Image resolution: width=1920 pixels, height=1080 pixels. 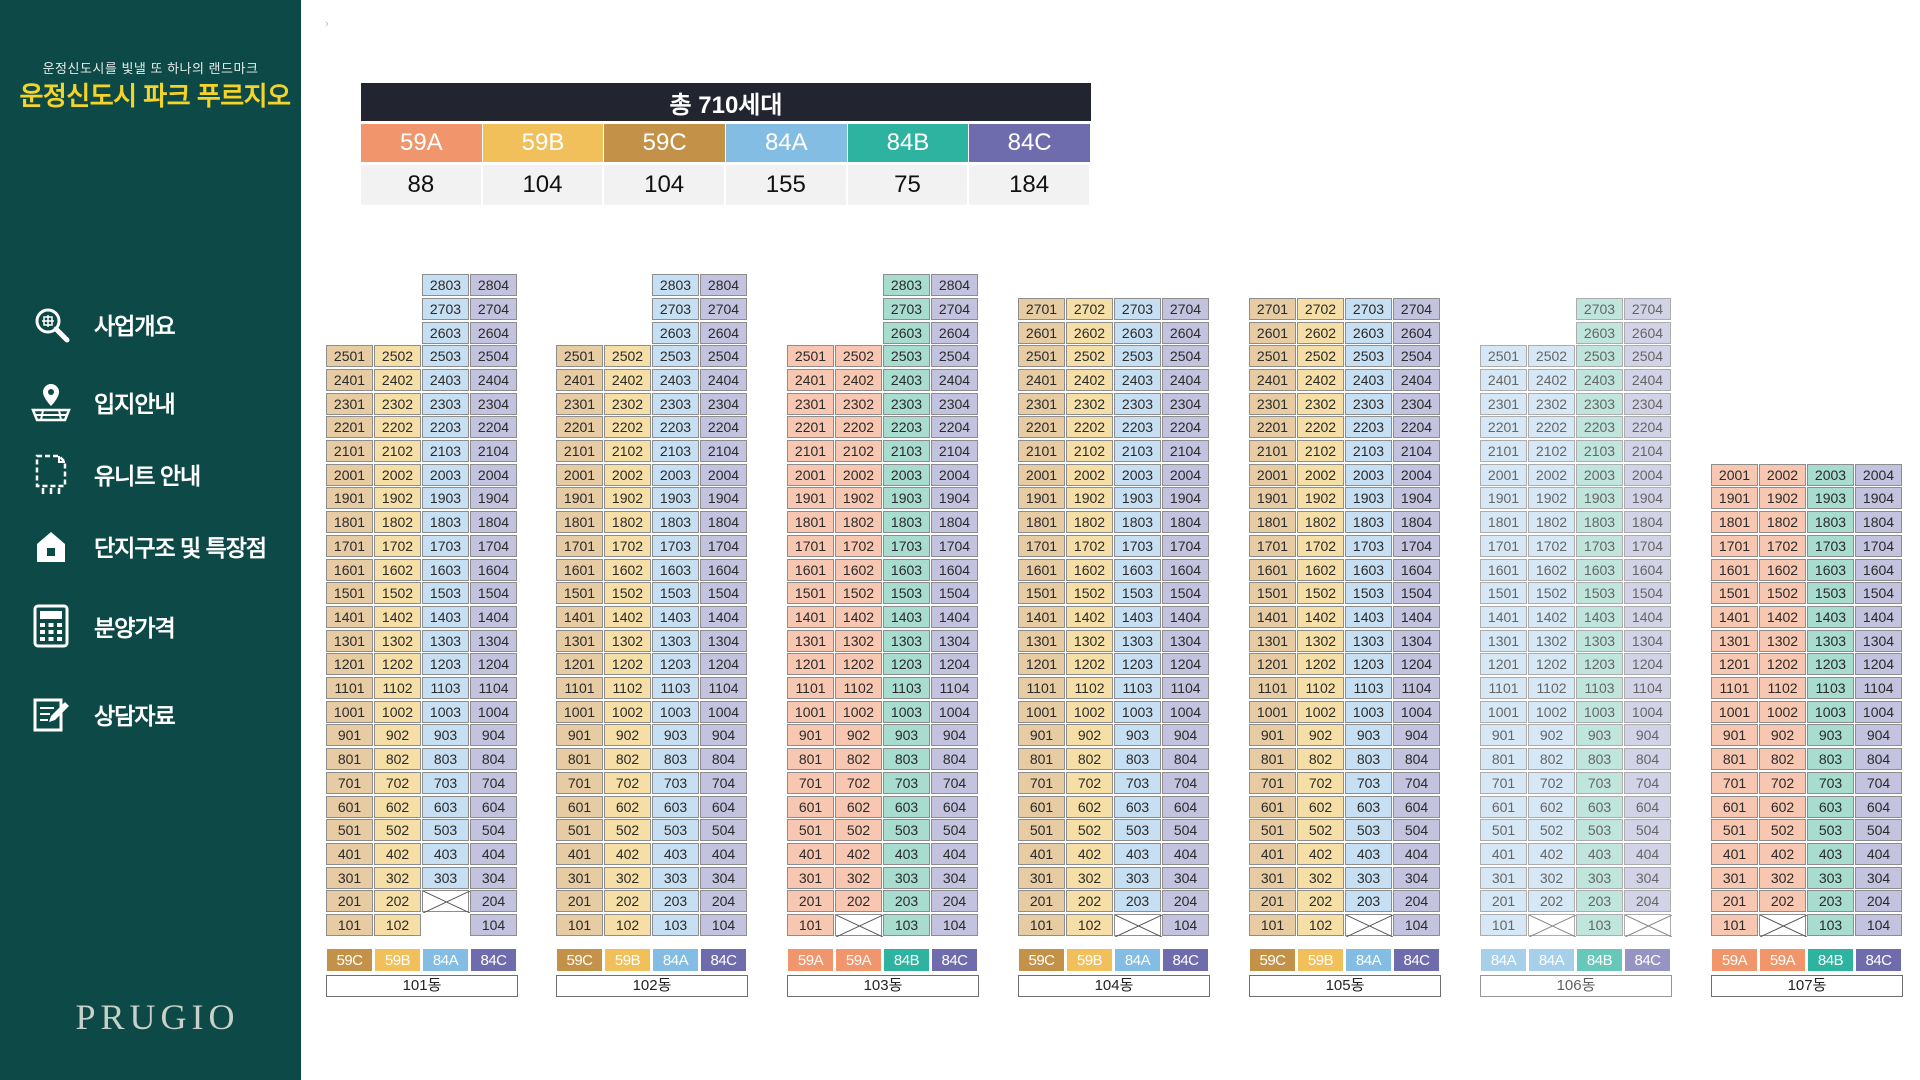 I want to click on unit-cell: 603, so click(x=906, y=806).